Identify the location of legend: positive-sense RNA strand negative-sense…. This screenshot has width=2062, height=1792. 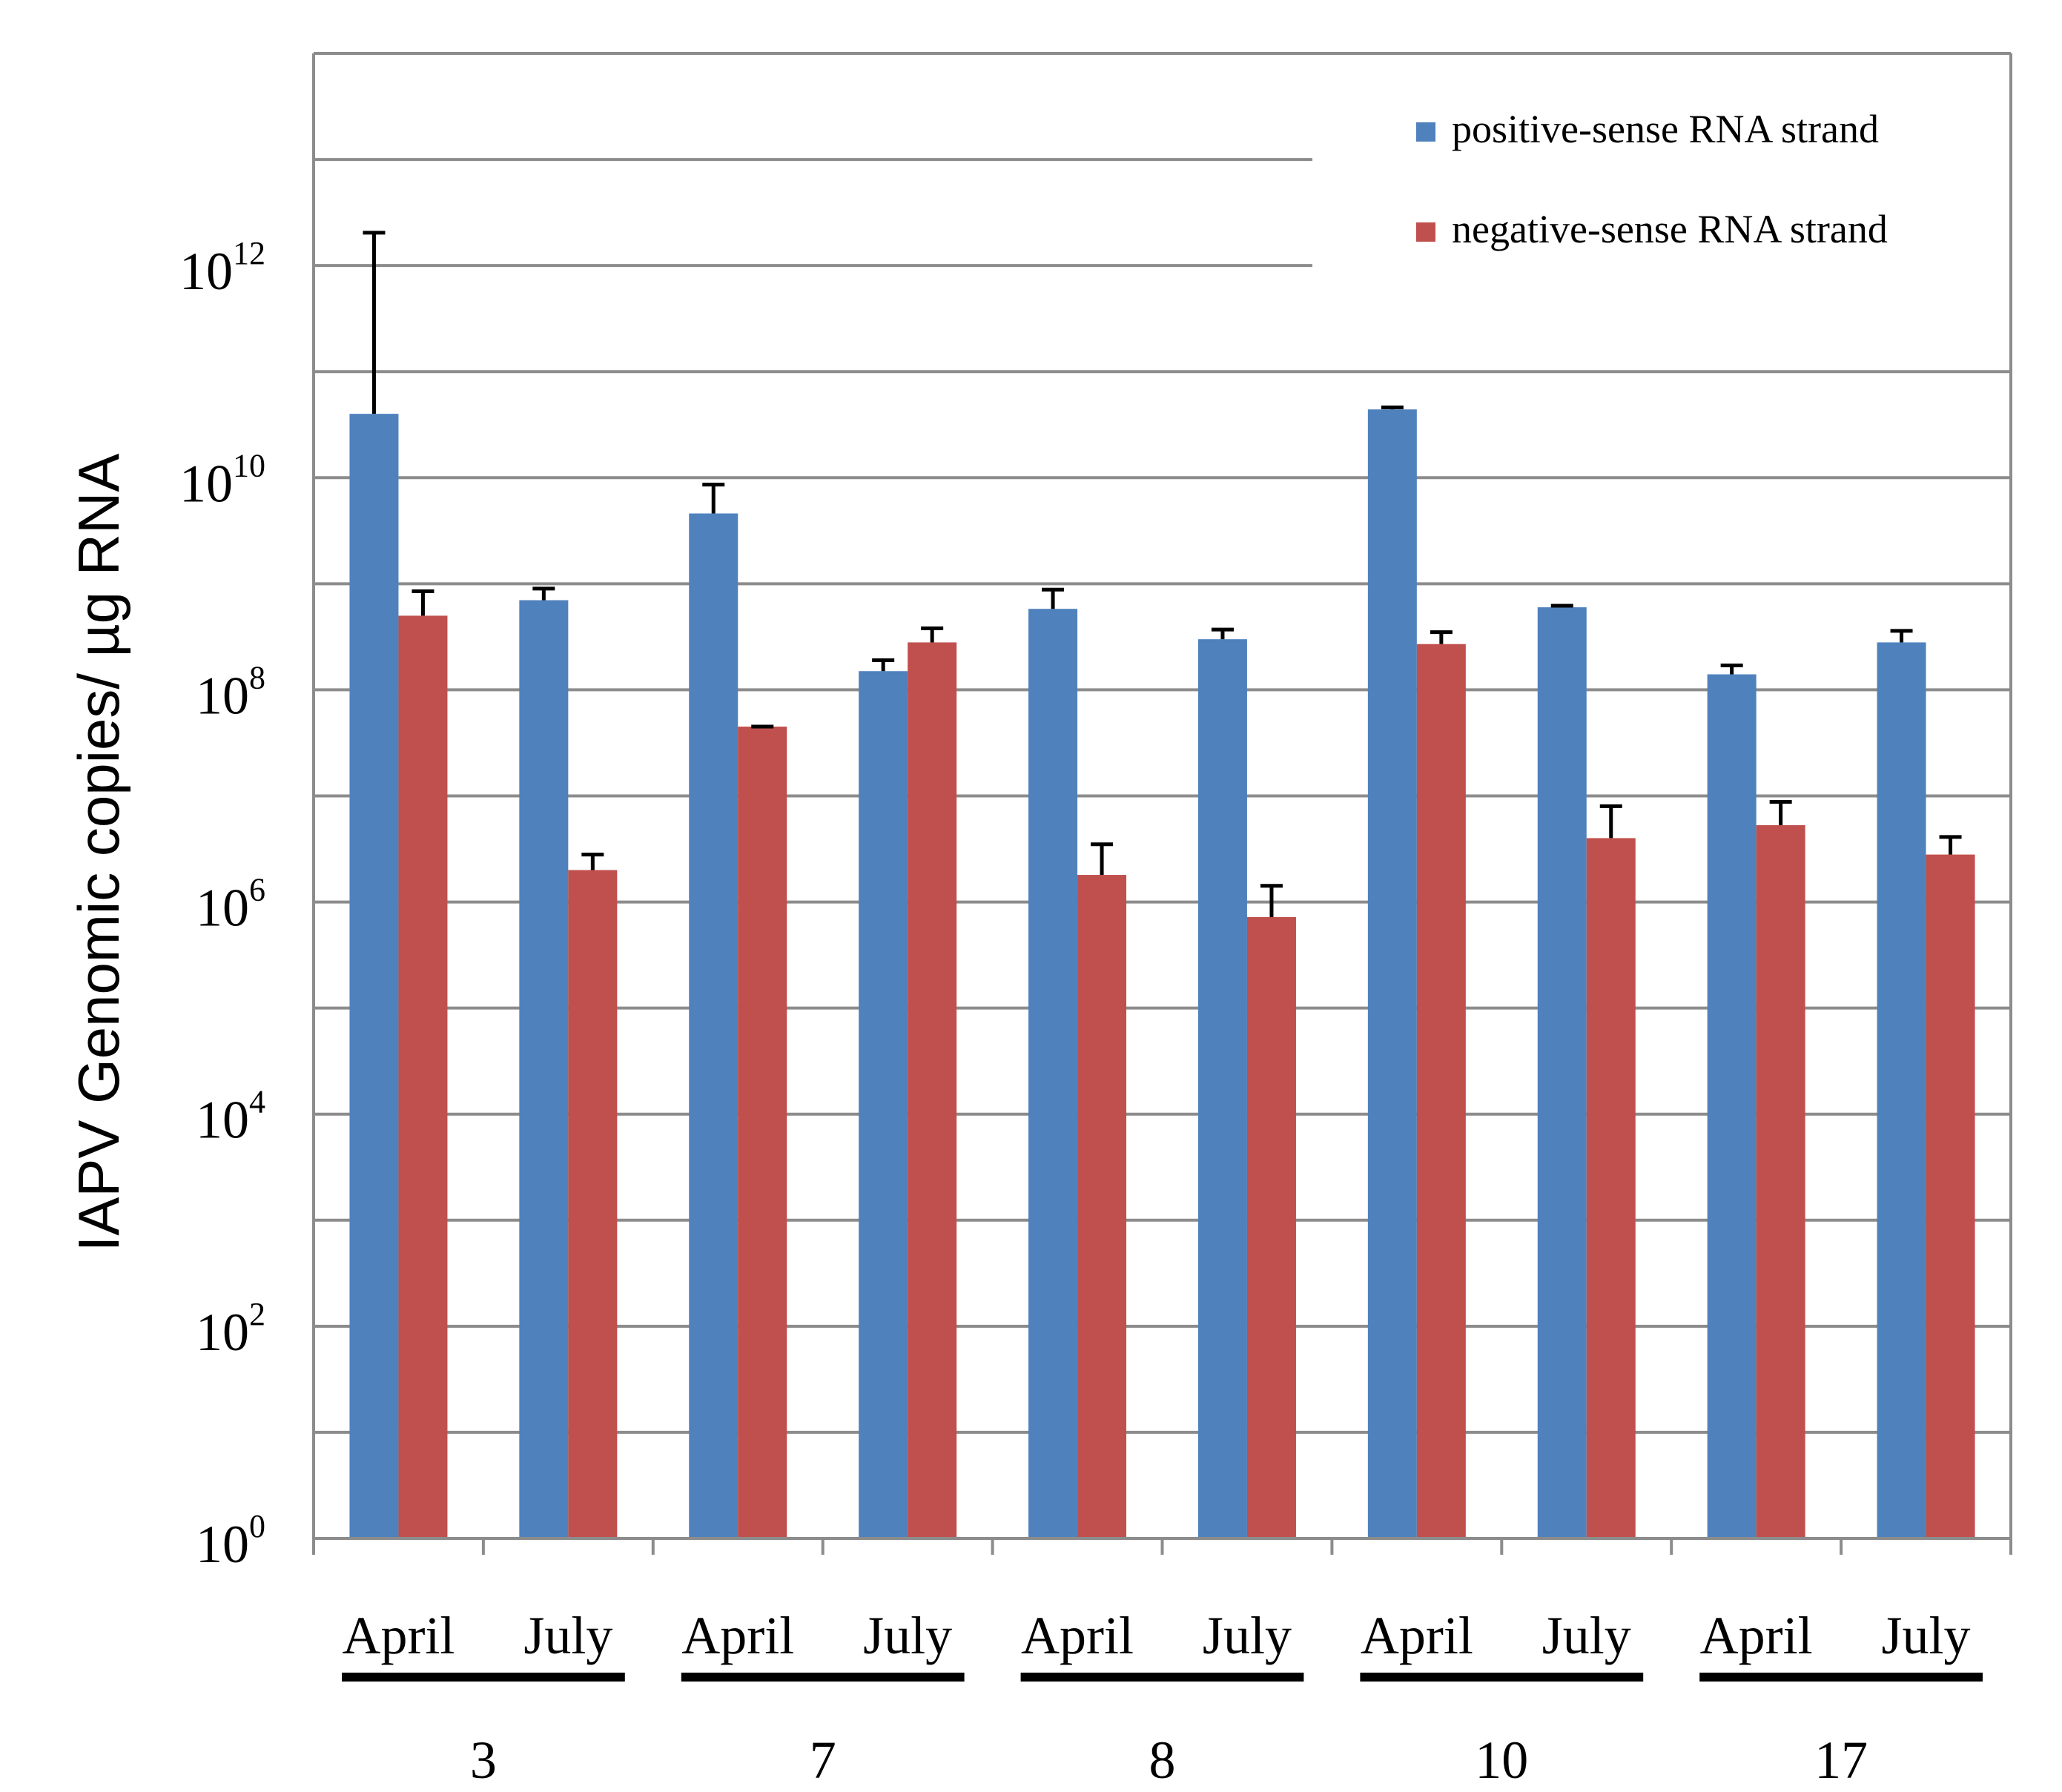
(1660, 191).